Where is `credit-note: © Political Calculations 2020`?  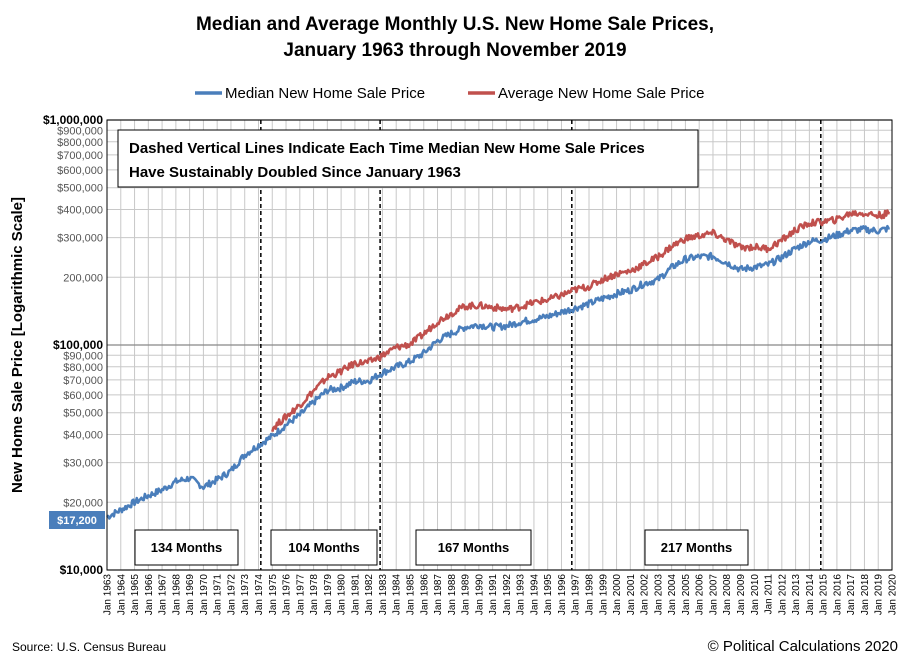
credit-note: © Political Calculations 2020 is located at coordinates (803, 646).